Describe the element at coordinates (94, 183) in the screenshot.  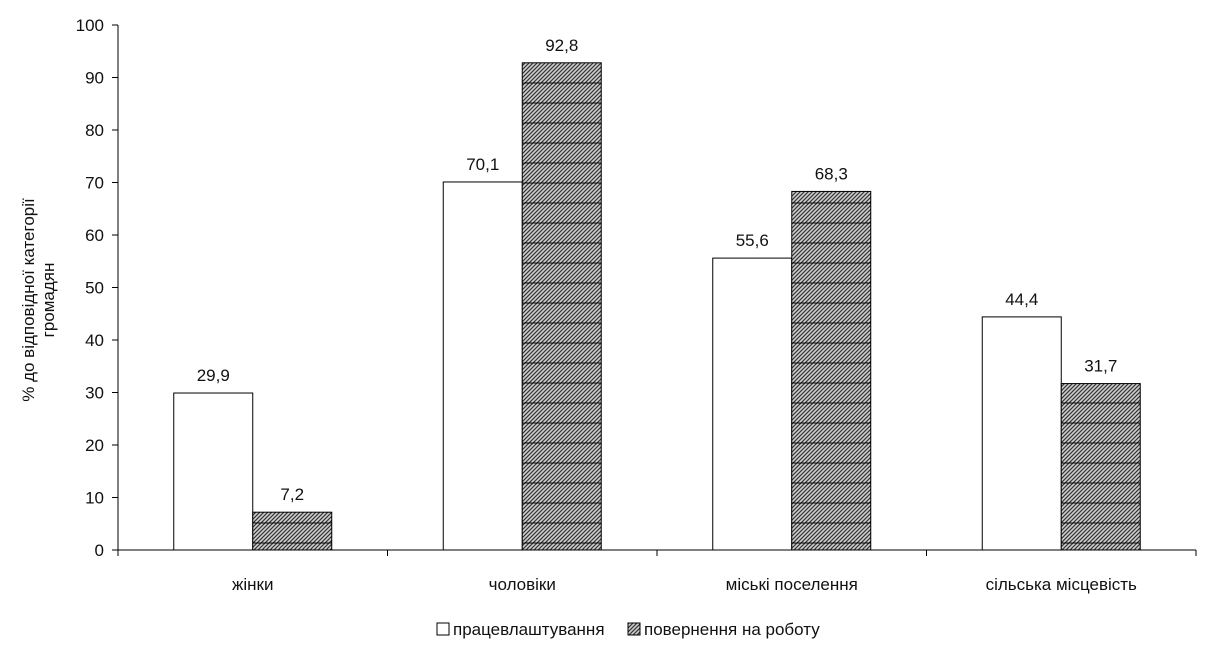
I see `y-tick-label: 70` at that location.